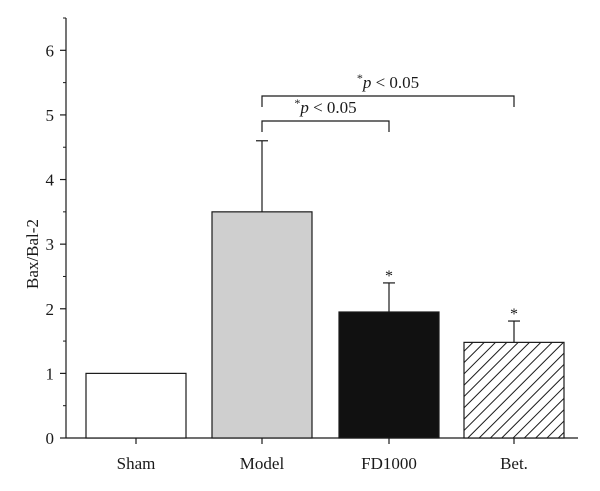  I want to click on bar-fd1000, so click(389, 375).